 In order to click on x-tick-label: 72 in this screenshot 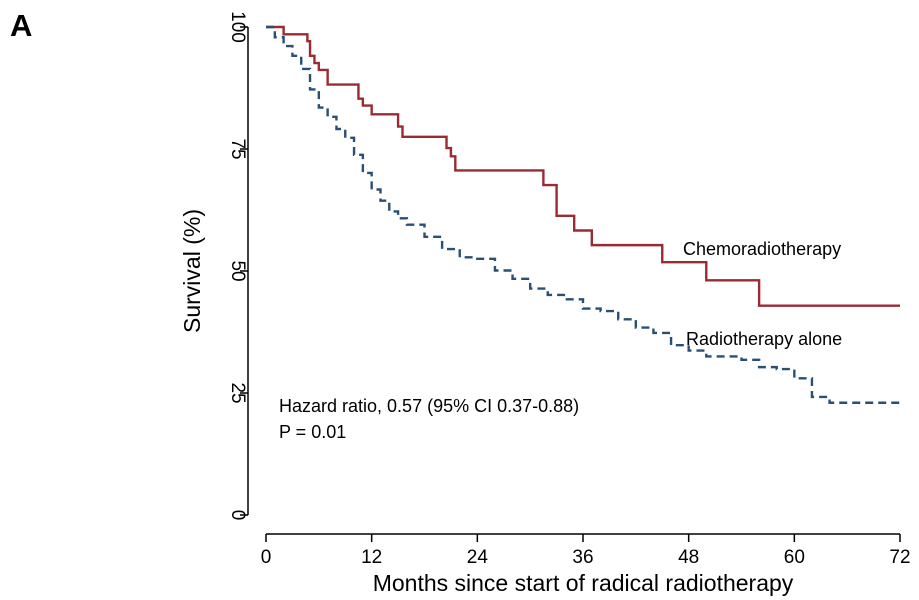, I will do `click(899, 557)`.